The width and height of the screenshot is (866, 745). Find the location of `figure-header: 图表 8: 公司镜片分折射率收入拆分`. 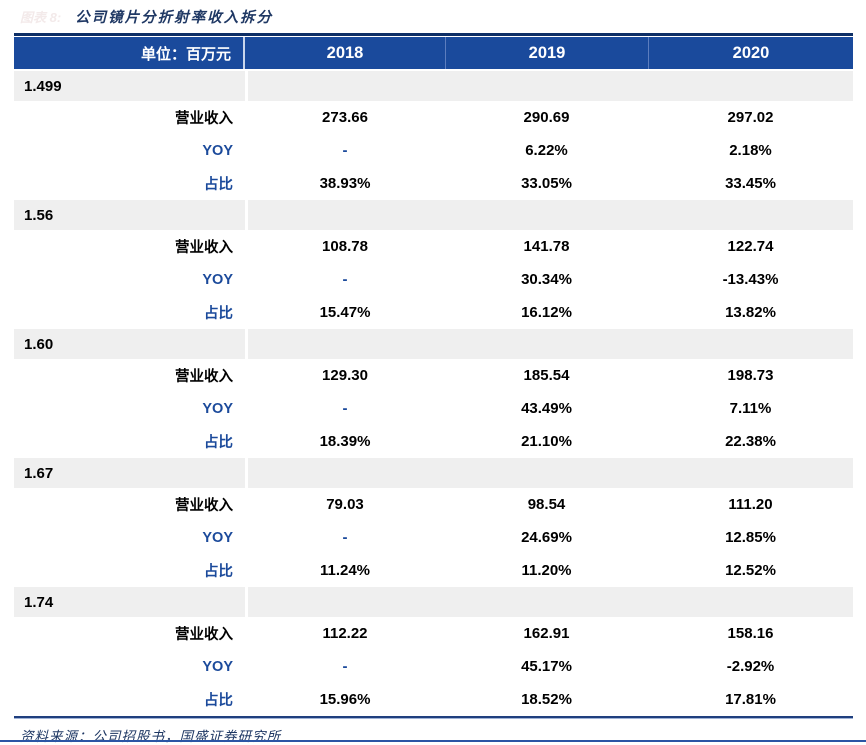

figure-header: 图表 8: 公司镜片分折射率收入拆分 is located at coordinates (433, 16).